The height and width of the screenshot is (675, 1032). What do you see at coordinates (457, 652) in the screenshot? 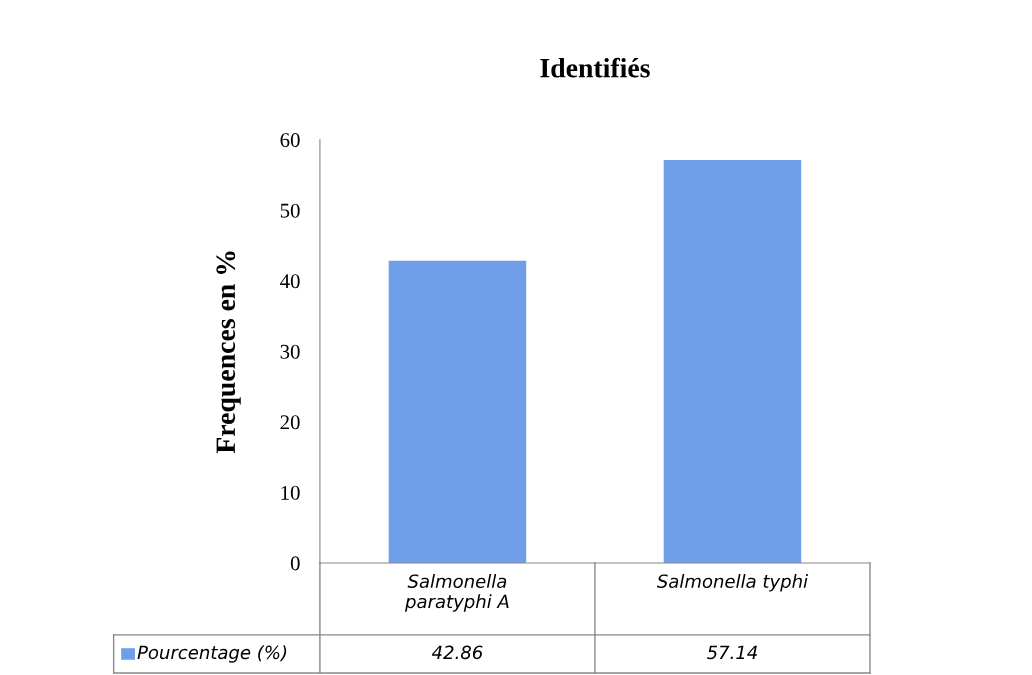
I see `data-label: 42.86` at bounding box center [457, 652].